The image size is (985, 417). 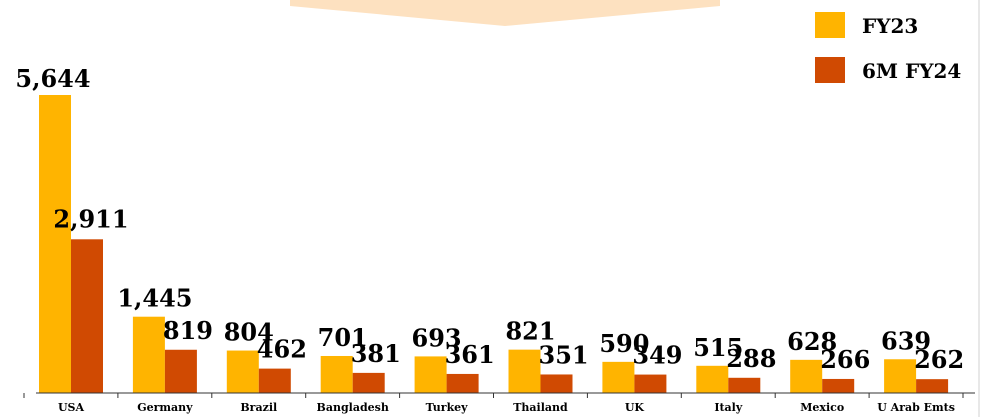 What do you see at coordinates (447, 407) in the screenshot?
I see `category-label-turkey: Turkey` at bounding box center [447, 407].